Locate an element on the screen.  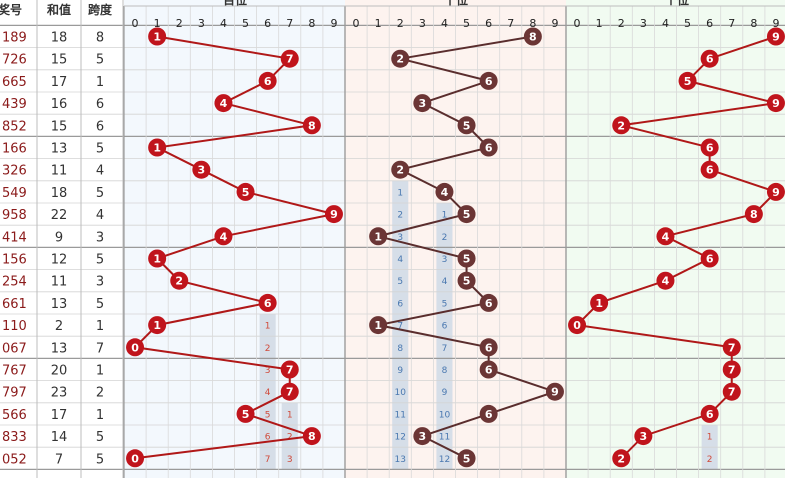
digit-label: 4 is located at coordinates (223, 23).